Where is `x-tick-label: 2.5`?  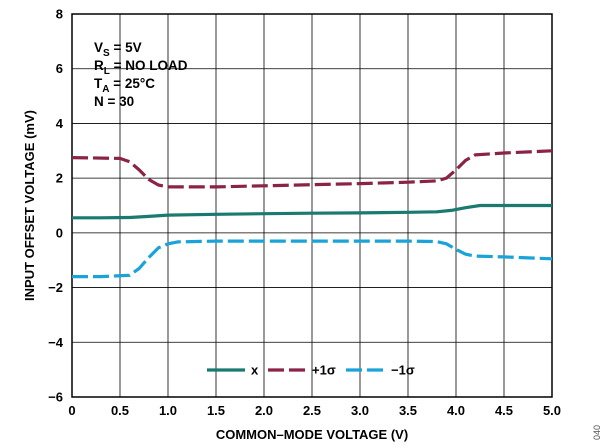
x-tick-label: 2.5 is located at coordinates (312, 410).